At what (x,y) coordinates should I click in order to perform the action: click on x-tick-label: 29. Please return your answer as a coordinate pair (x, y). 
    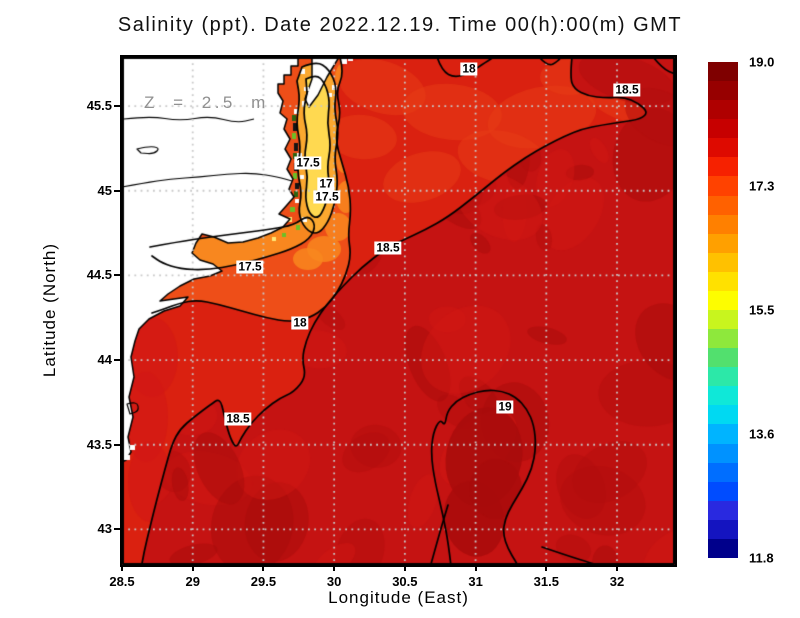
    Looking at the image, I should click on (192, 581).